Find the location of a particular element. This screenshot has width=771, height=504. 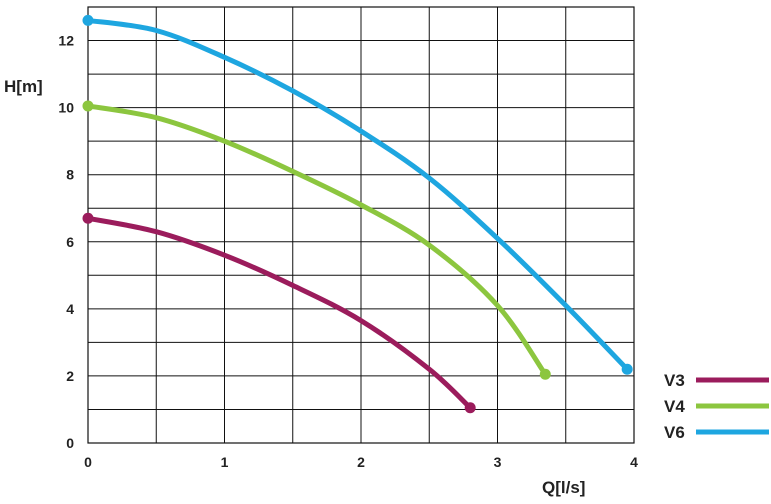

series-start-point-v4 is located at coordinates (88, 106).